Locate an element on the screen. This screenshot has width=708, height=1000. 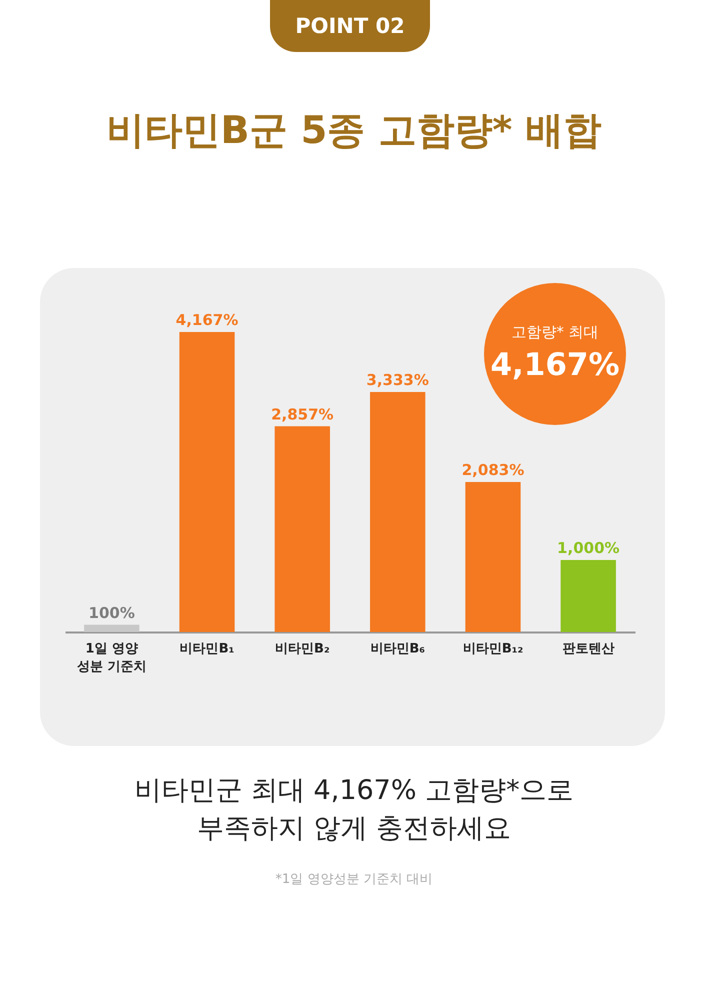
circle-badge: 고함량* 최대 4,167% is located at coordinates (555, 354).